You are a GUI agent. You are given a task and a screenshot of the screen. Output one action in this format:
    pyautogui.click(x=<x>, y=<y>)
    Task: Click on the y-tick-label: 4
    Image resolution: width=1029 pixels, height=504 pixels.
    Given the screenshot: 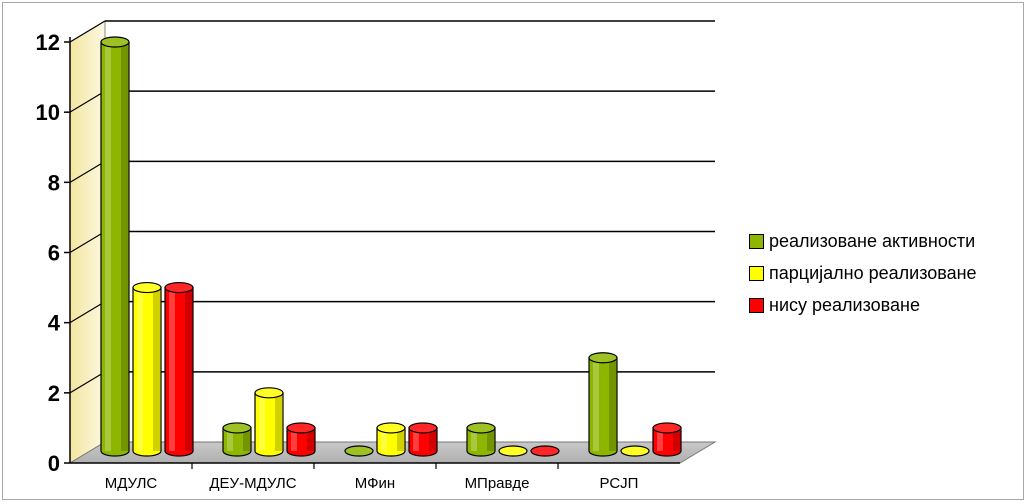 What is the action you would take?
    pyautogui.click(x=54, y=323)
    